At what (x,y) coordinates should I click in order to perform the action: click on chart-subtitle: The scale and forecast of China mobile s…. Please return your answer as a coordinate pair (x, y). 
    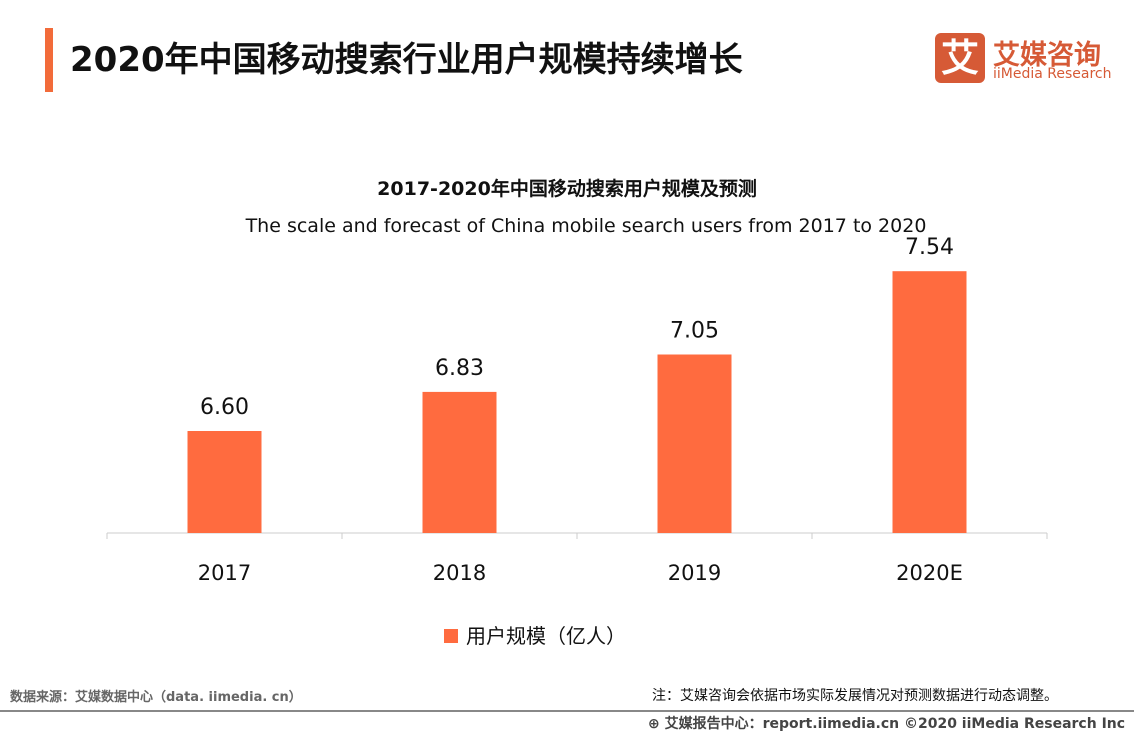
    Looking at the image, I should click on (586, 226).